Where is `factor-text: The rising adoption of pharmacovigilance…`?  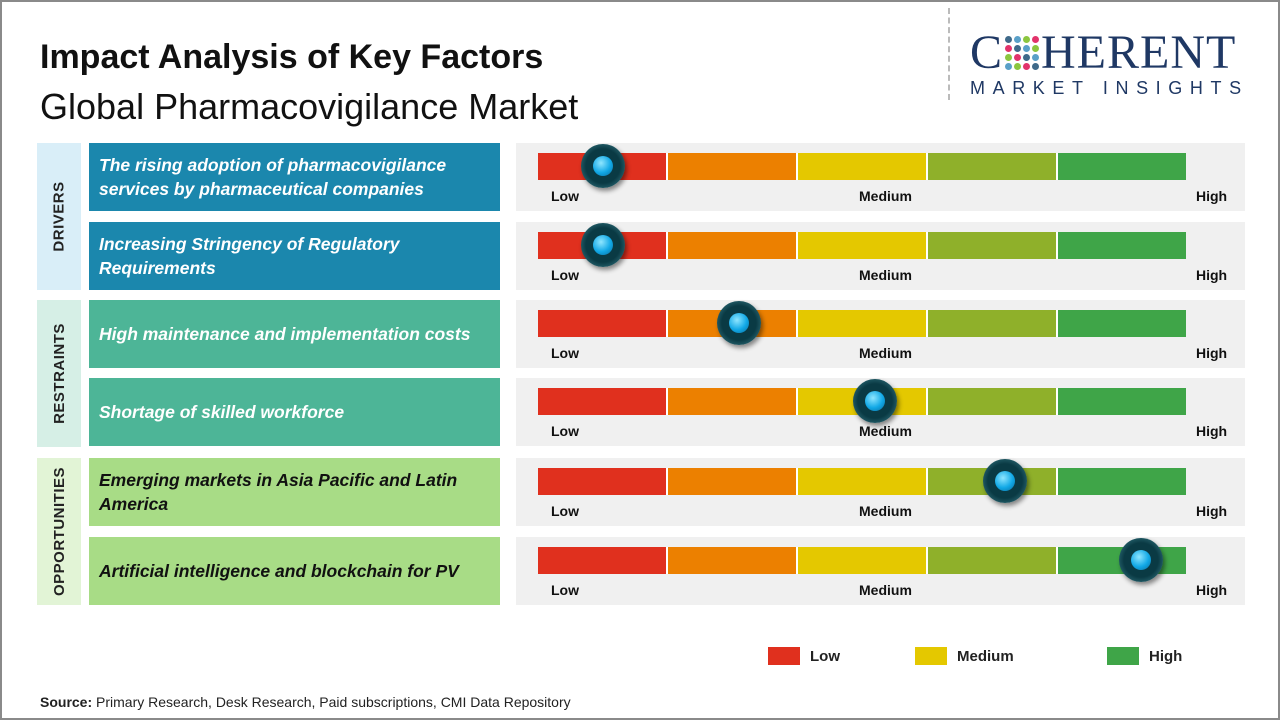 factor-text: The rising adoption of pharmacovigilance… is located at coordinates (273, 177).